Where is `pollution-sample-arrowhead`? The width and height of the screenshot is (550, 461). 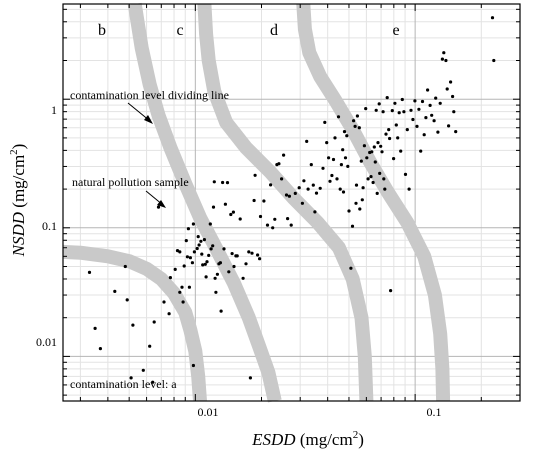 pollution-sample-arrowhead is located at coordinates (161, 204).